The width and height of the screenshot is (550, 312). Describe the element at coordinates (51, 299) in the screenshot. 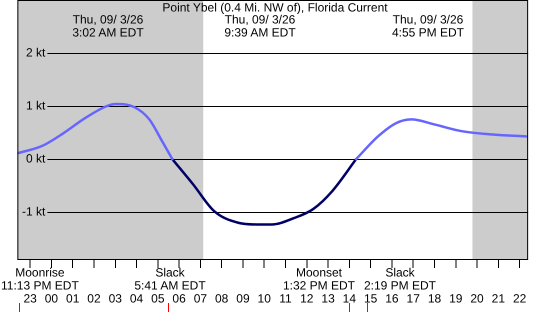

I see `x-tick-label: 00` at that location.